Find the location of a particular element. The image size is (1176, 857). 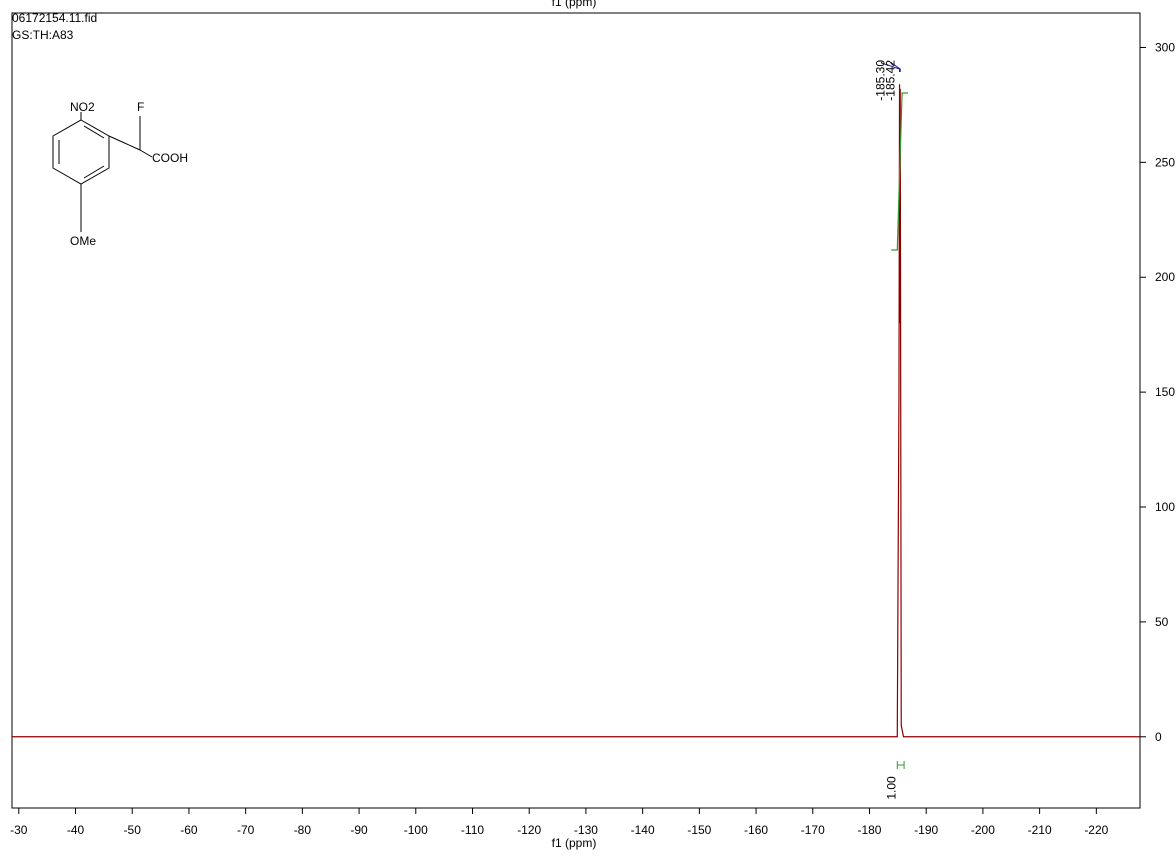

y-tick-label: 0 is located at coordinates (1158, 737).